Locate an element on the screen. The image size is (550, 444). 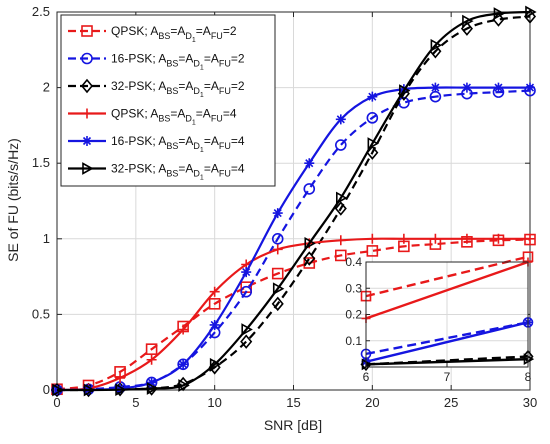
x-tick-label: 15 is located at coordinates (293, 402).